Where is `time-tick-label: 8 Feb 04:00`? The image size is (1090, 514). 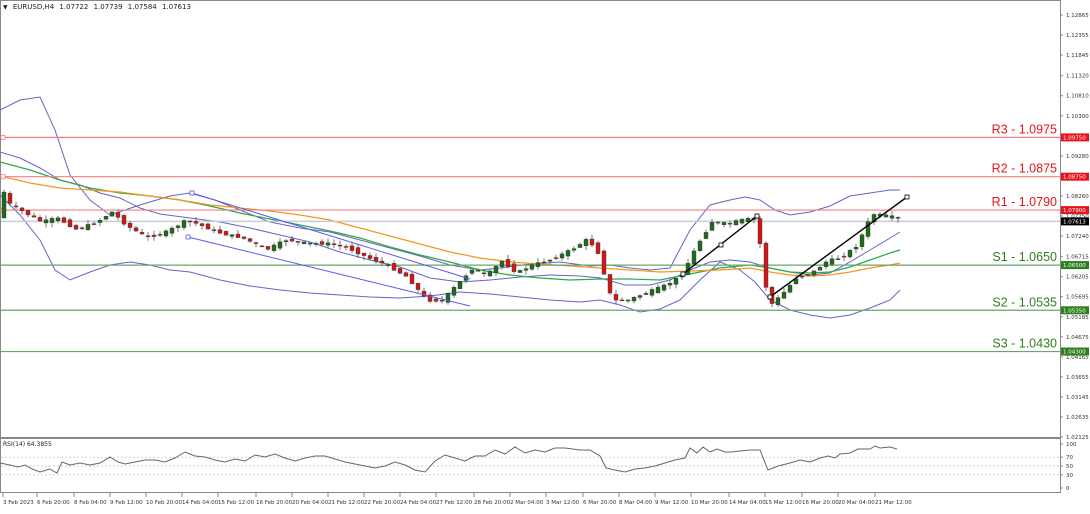 time-tick-label: 8 Feb 04:00 is located at coordinates (90, 503).